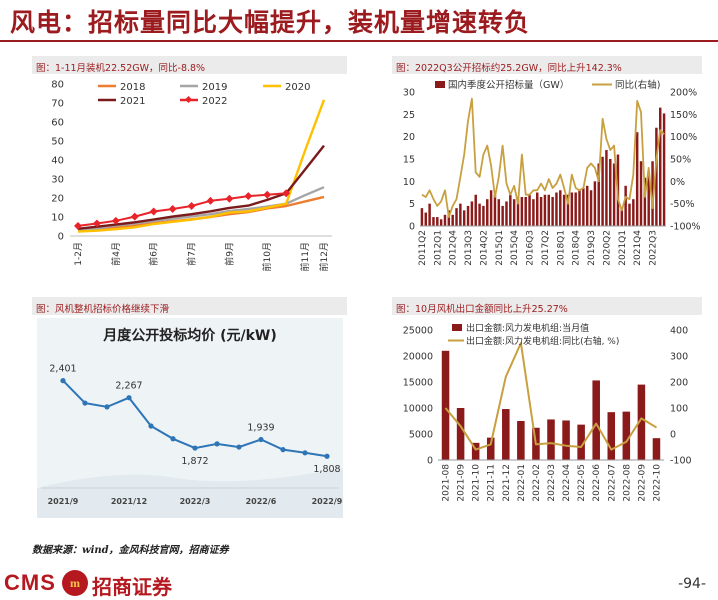 Image resolution: width=718 pixels, height=600 pixels. I want to click on y-tick-label: 20000, so click(418, 357).